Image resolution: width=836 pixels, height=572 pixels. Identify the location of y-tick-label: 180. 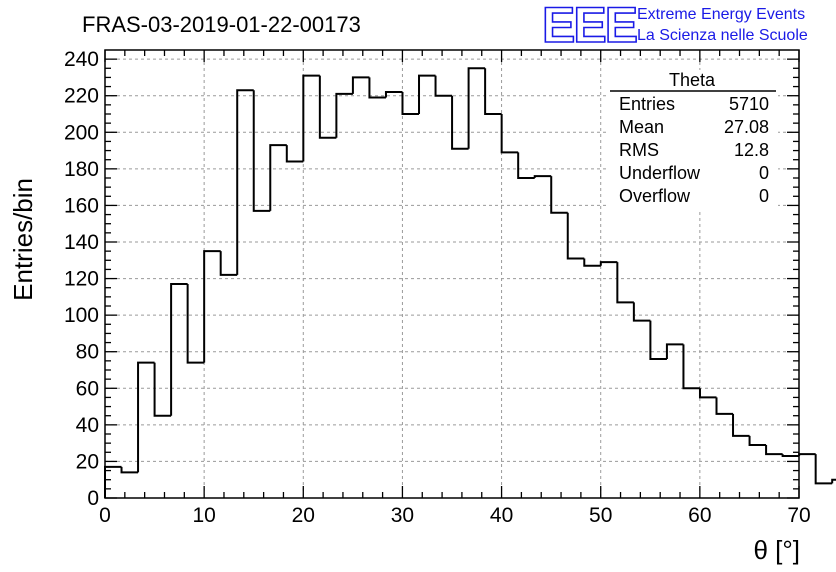
(81, 169).